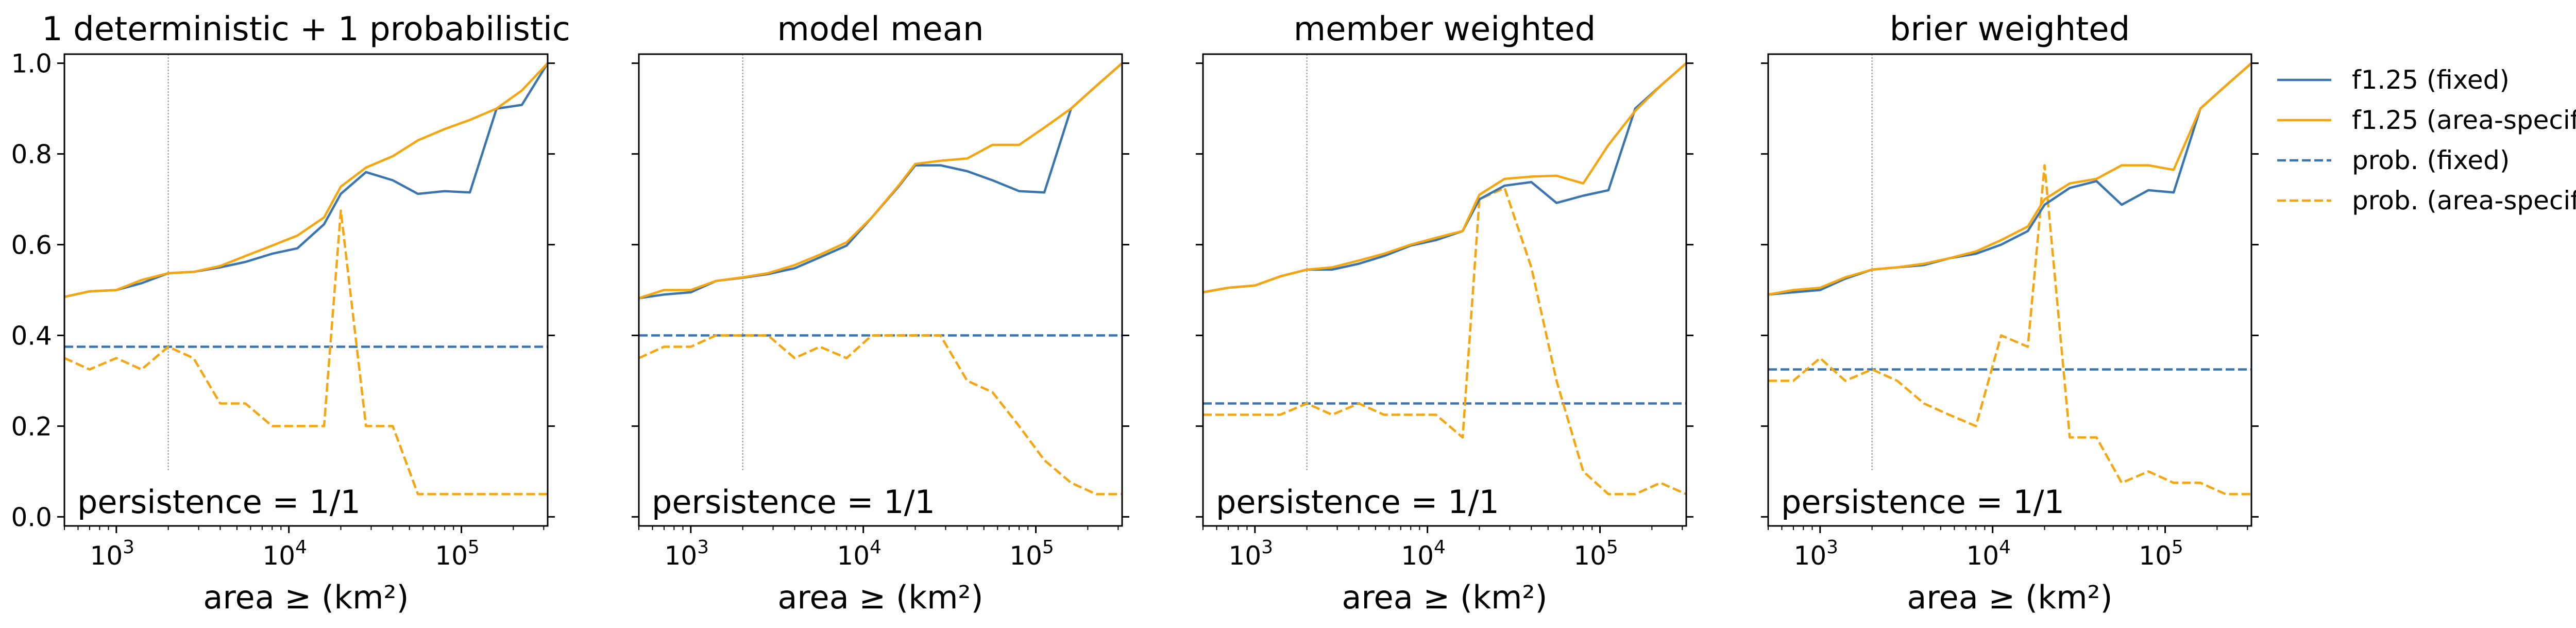  What do you see at coordinates (2464, 120) in the screenshot?
I see `legend-label: f1.25 (area-specific)` at bounding box center [2464, 120].